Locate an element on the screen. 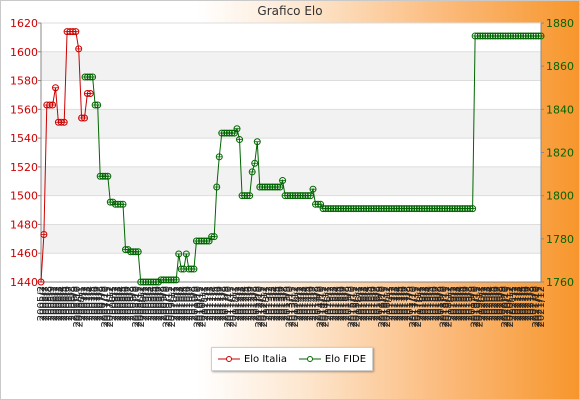 The width and height of the screenshot is (580, 400). x-tick-label: 2013/1 is located at coordinates (267, 303).